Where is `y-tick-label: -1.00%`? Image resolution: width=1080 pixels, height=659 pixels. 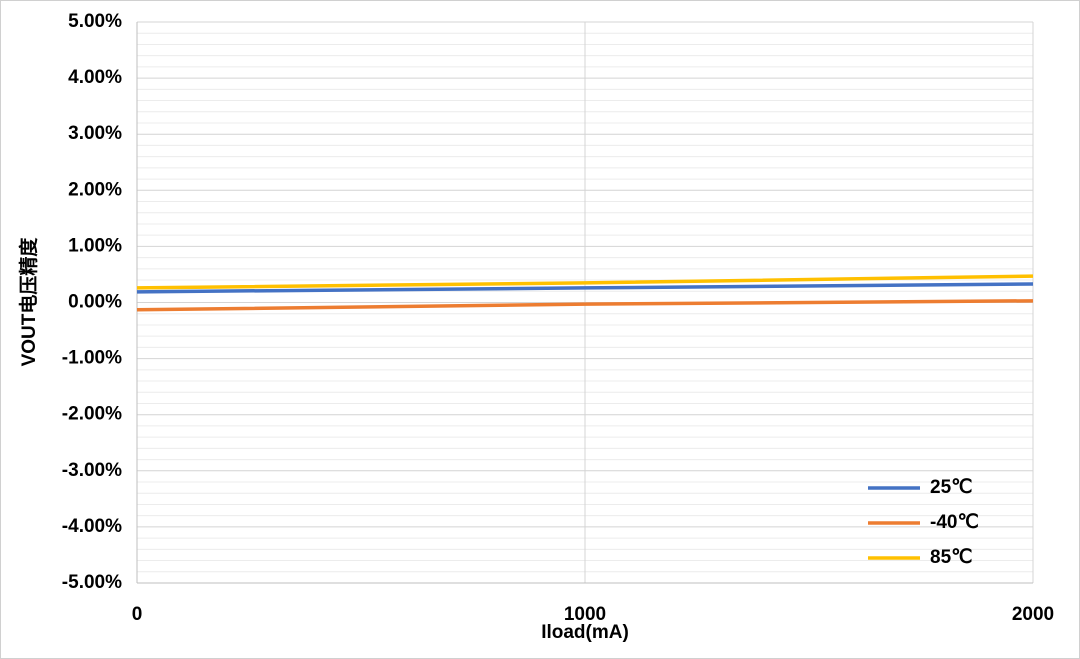 y-tick-label: -1.00% is located at coordinates (92, 358).